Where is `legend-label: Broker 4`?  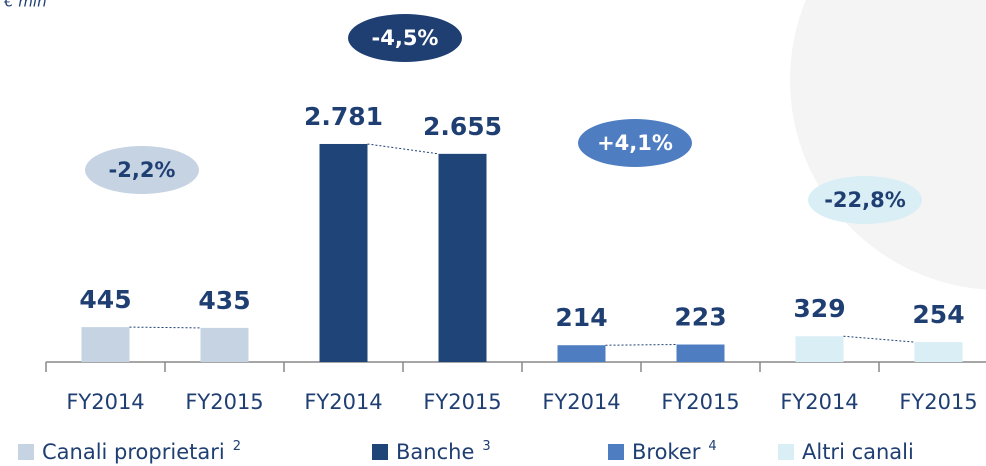
legend-label: Broker 4 is located at coordinates (674, 452).